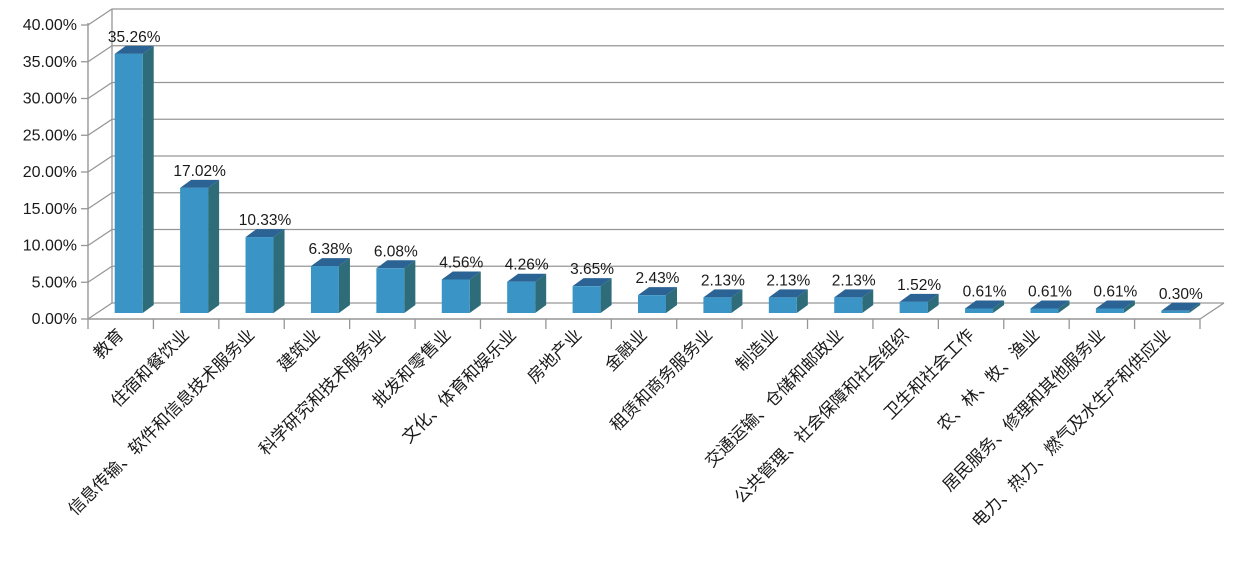 This screenshot has height=583, width=1235. What do you see at coordinates (323, 392) in the screenshot?
I see `x-axis-category-label: 科学研究和技术服务业` at bounding box center [323, 392].